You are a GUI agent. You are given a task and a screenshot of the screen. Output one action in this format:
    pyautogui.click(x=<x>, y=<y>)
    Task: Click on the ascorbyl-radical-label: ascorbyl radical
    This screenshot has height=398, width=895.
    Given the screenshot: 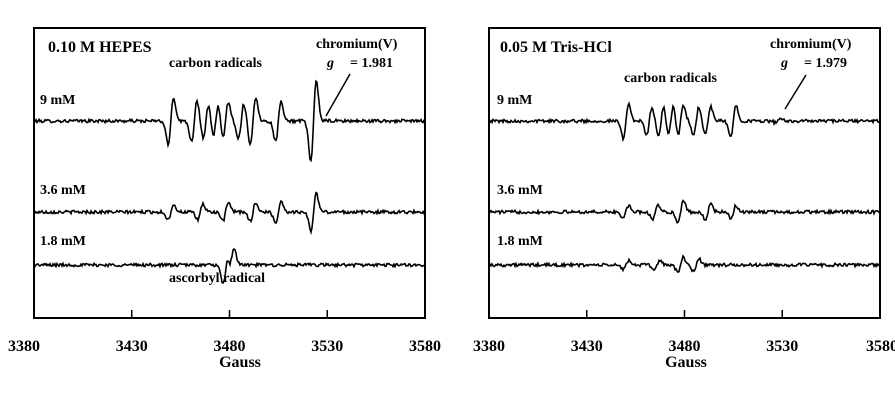 What is the action you would take?
    pyautogui.click(x=217, y=278)
    